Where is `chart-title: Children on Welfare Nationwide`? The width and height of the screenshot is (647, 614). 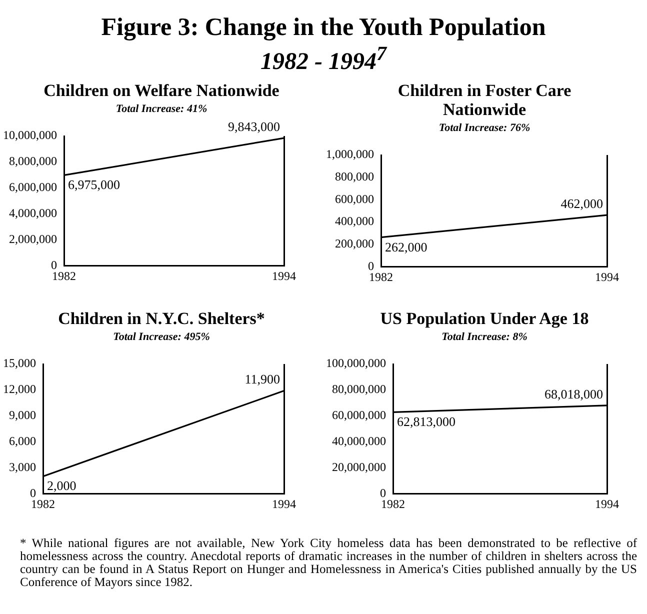
chart-title: Children on Welfare Nationwide is located at coordinates (161, 90).